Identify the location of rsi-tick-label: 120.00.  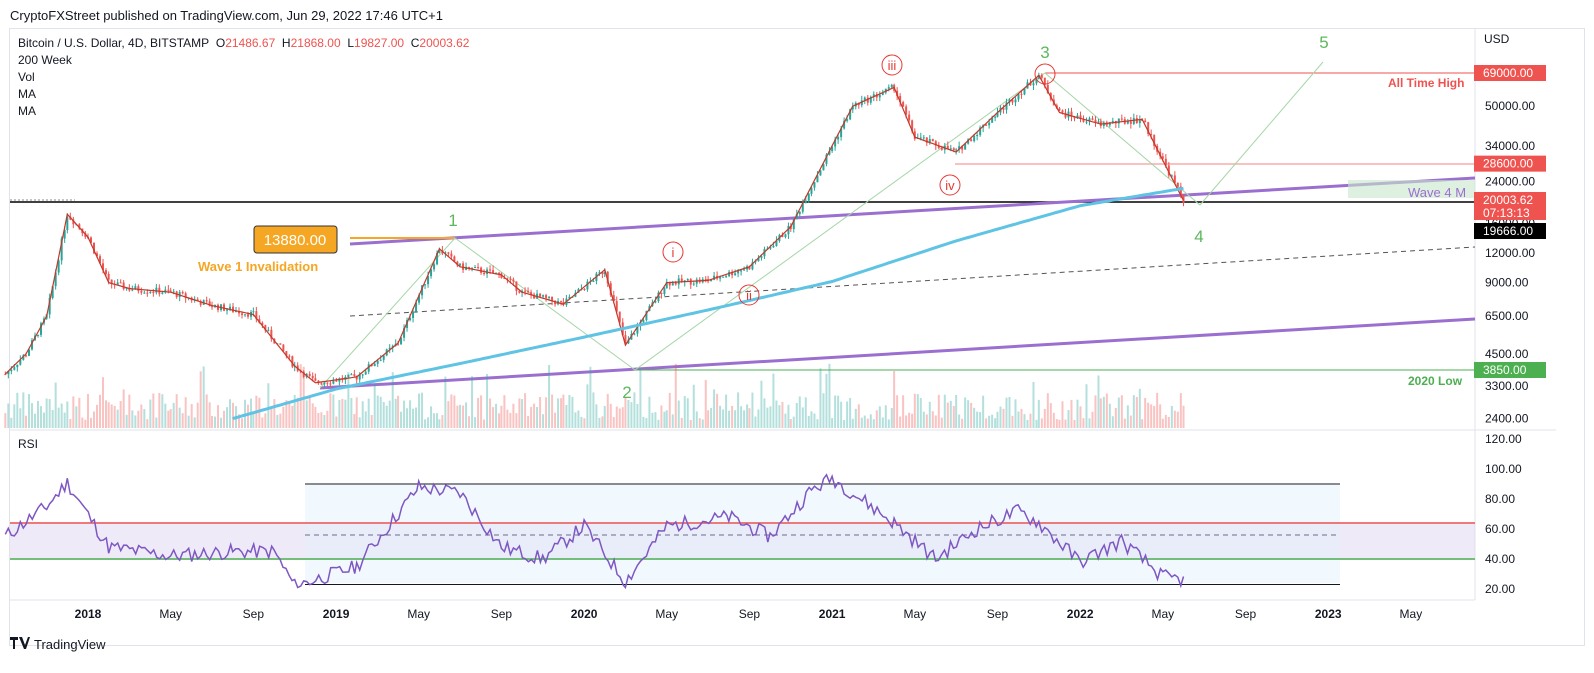
(1503, 439).